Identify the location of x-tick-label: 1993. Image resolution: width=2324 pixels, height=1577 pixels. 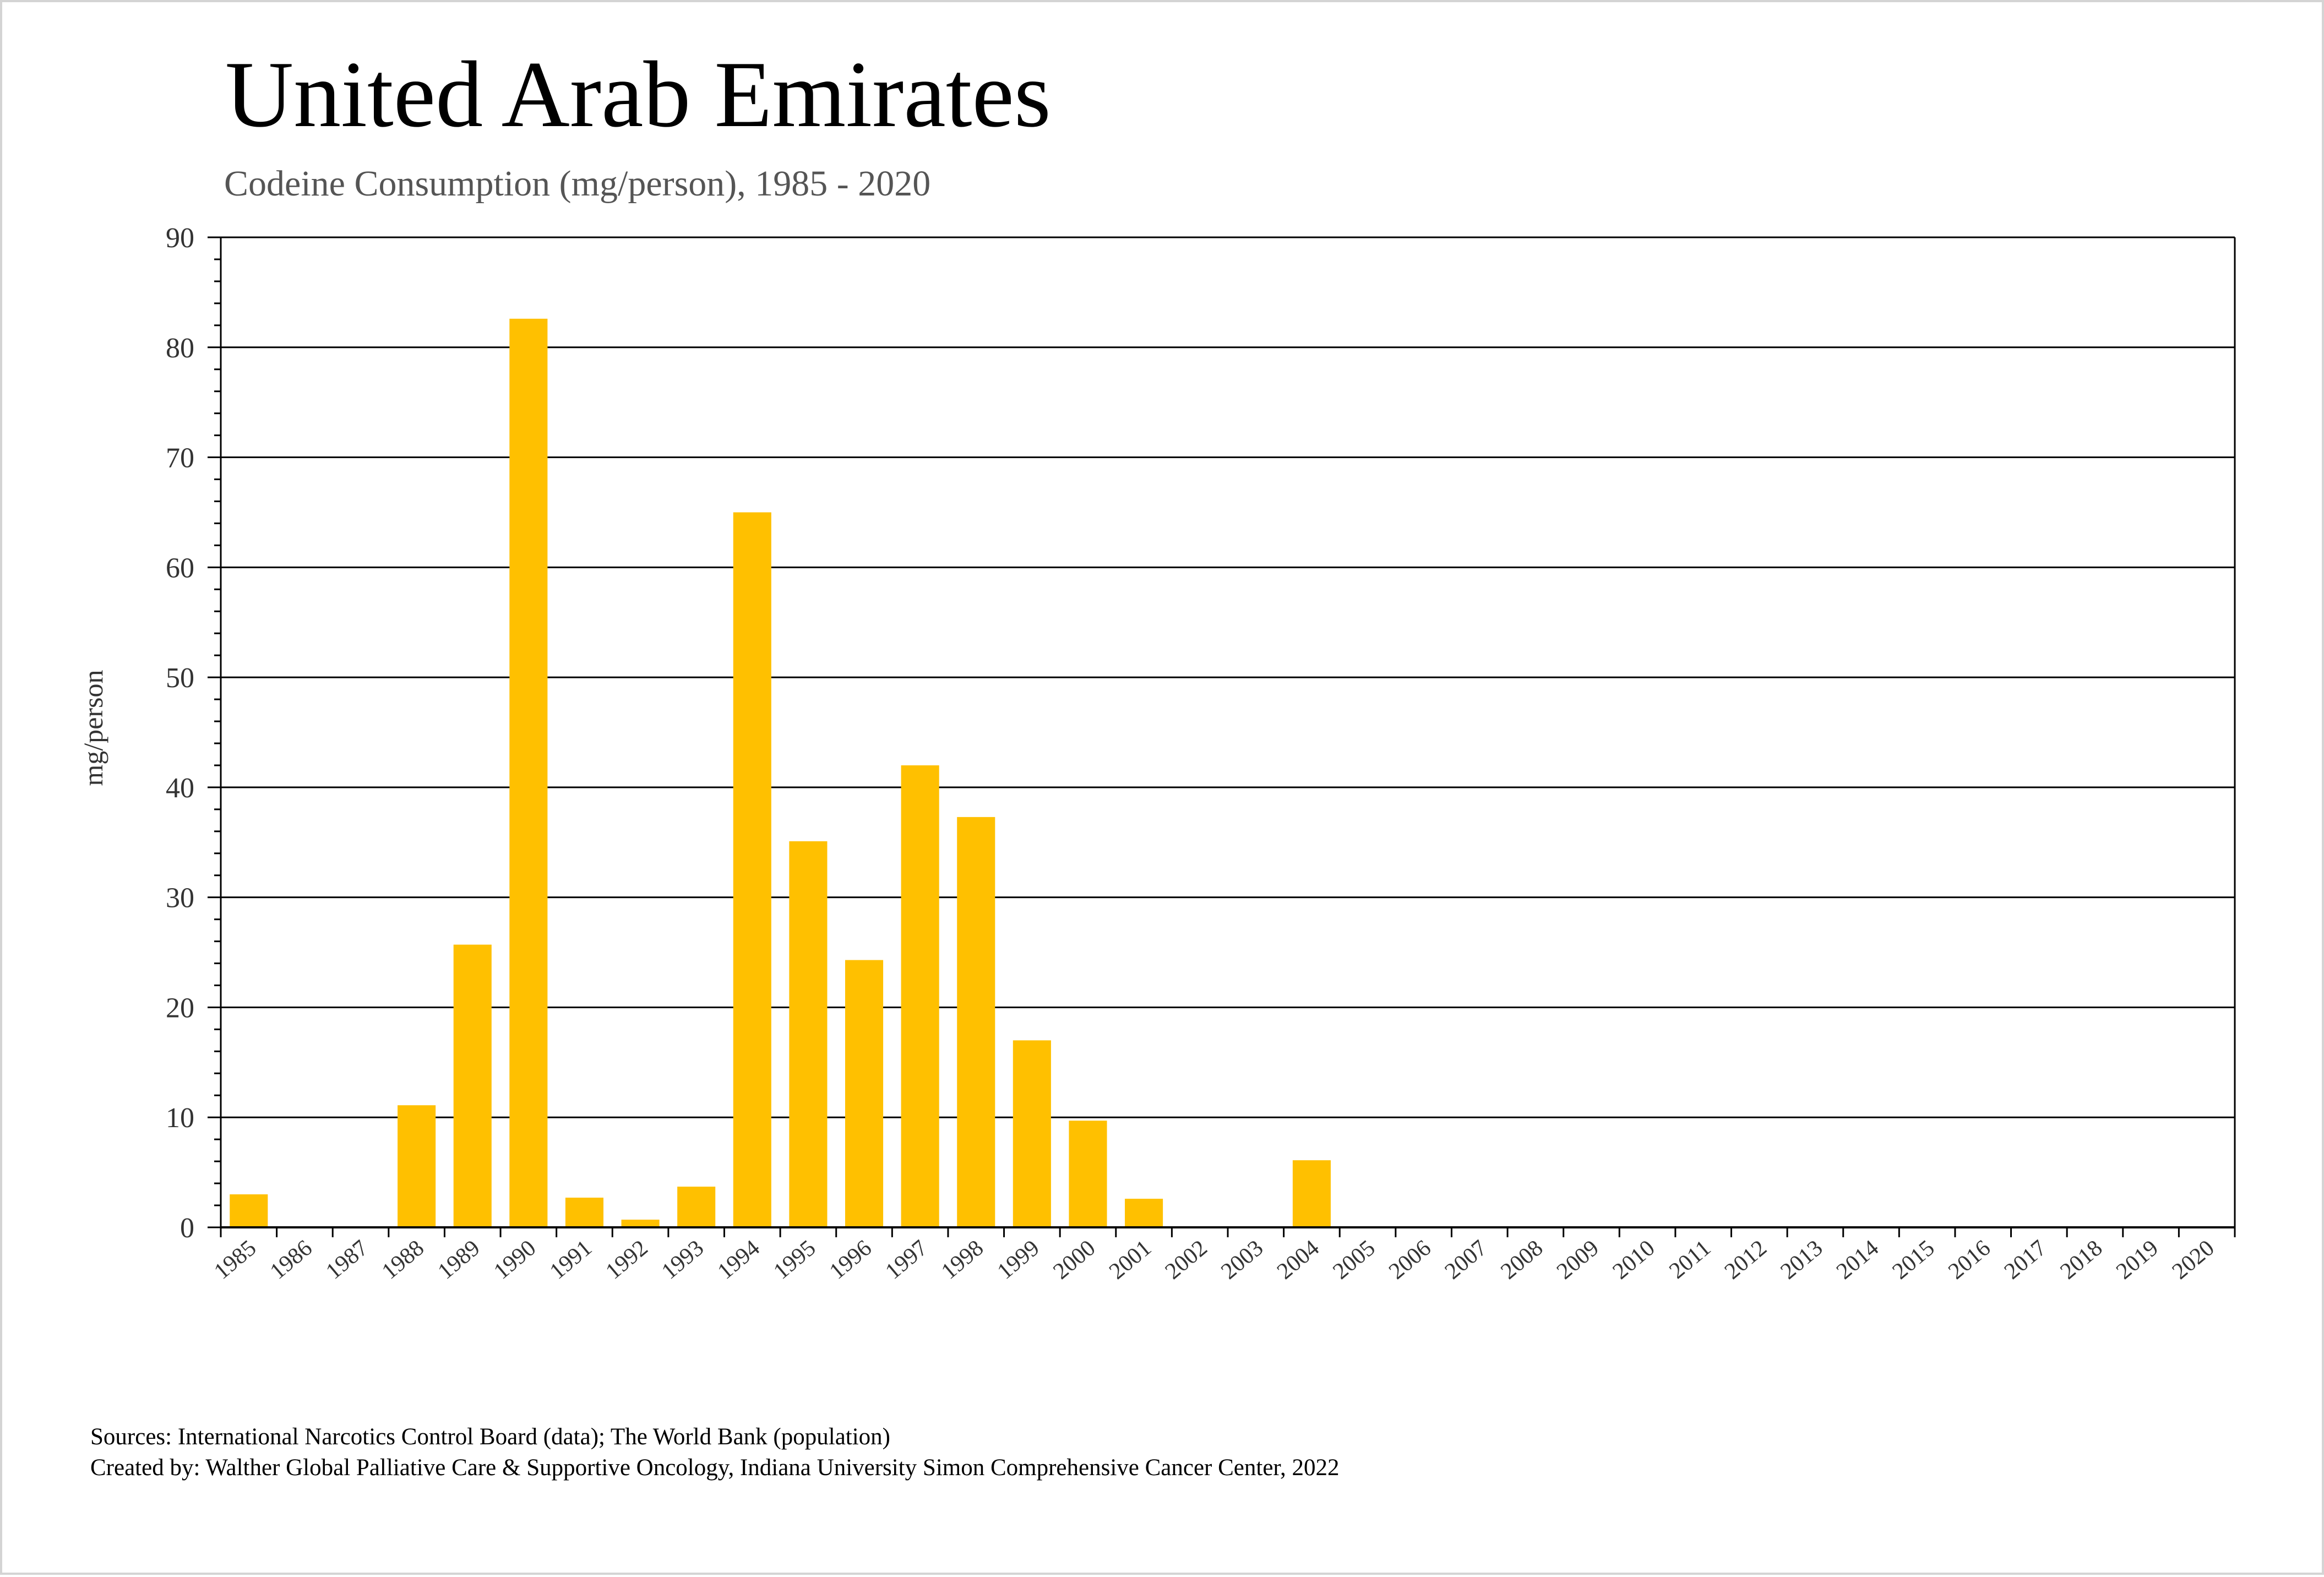
(683, 1259).